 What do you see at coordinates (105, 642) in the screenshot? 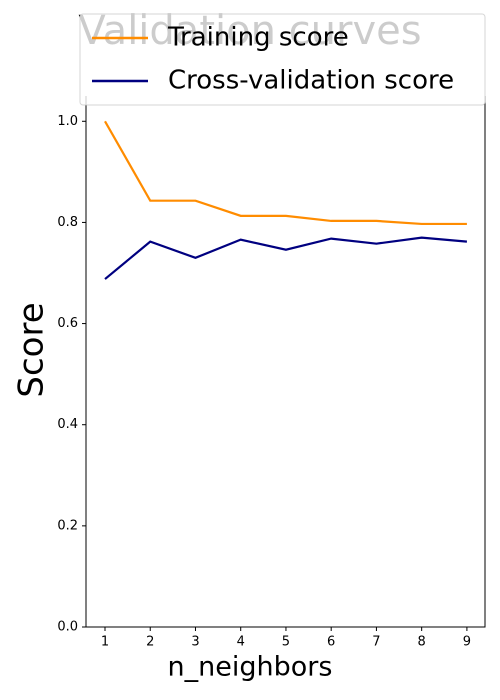
I see `x-tick-label: 1` at bounding box center [105, 642].